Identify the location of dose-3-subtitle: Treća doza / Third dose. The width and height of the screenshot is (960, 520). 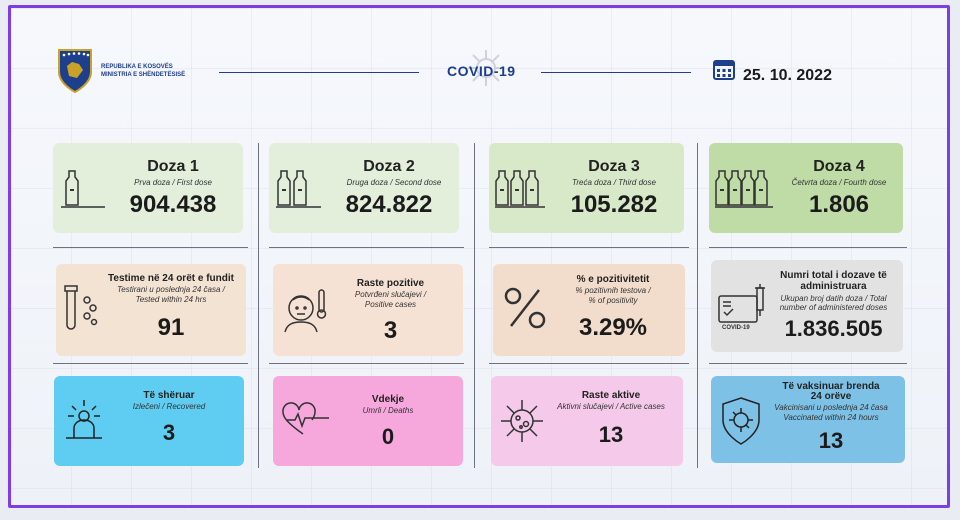
(614, 182).